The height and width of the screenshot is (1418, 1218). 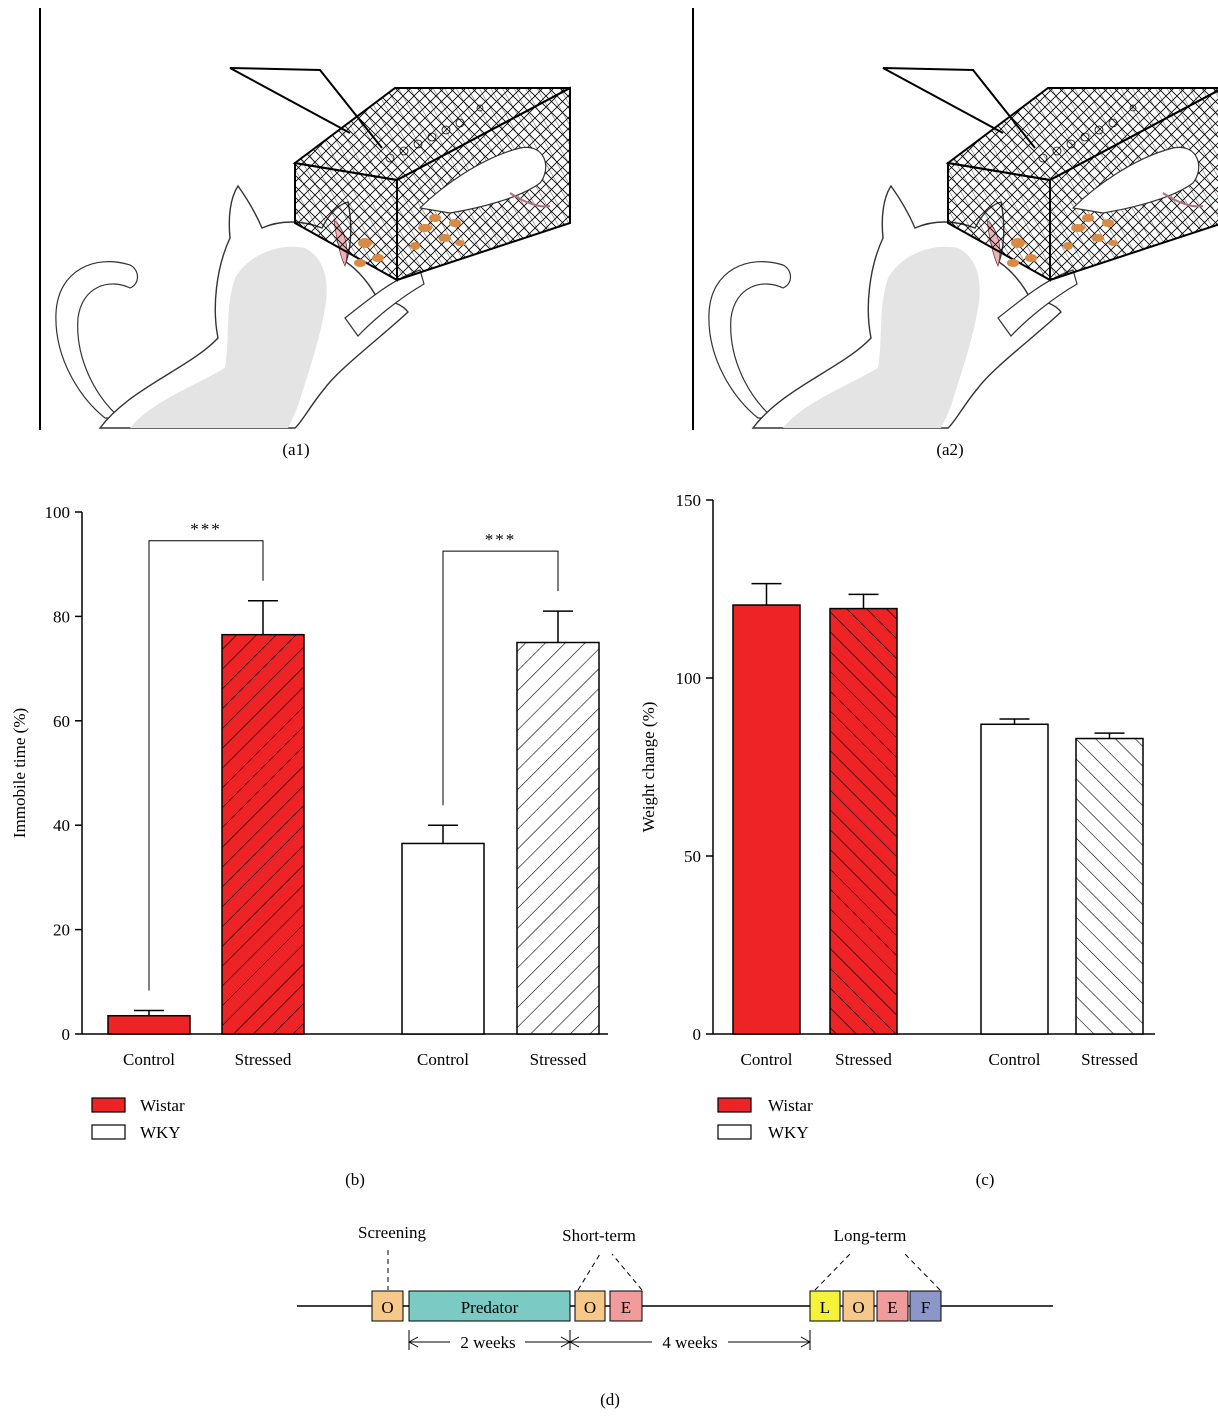 I want to click on timeline-box-label: Predator, so click(x=490, y=1307).